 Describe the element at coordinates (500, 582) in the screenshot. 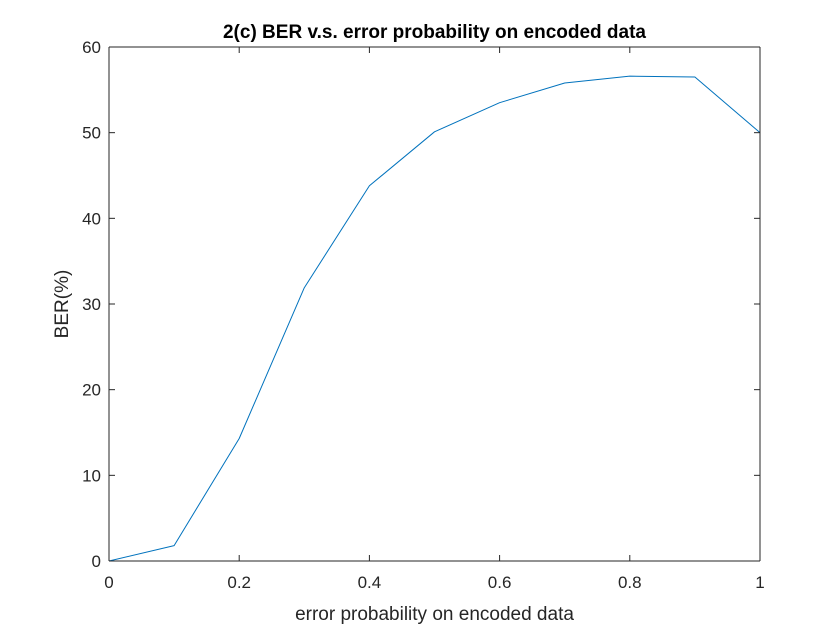

I see `x-tick-label: 0.6` at that location.